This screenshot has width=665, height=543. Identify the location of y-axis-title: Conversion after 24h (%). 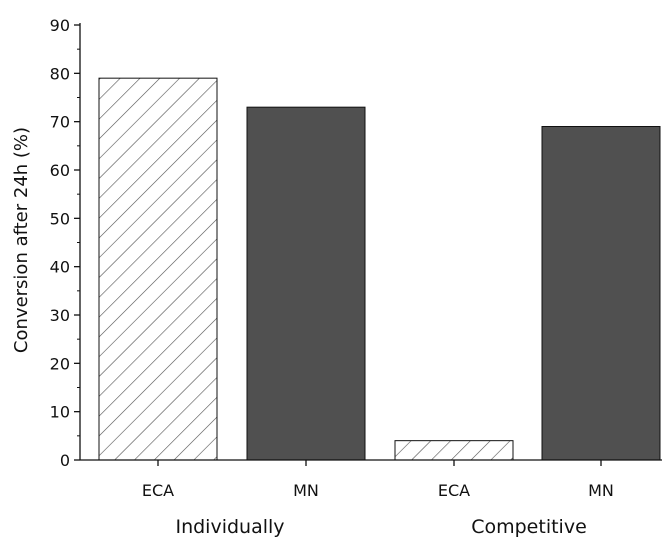
(21, 240).